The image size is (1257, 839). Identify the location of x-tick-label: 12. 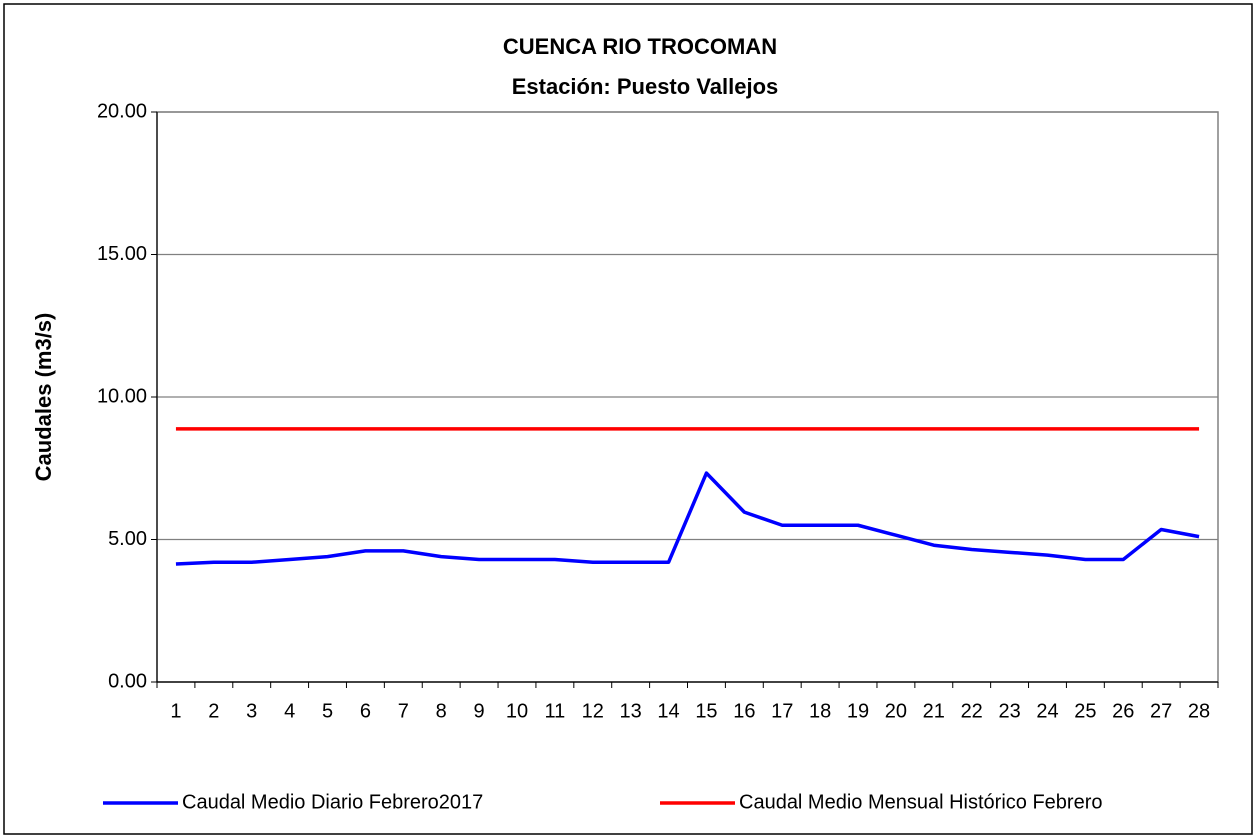
(593, 711).